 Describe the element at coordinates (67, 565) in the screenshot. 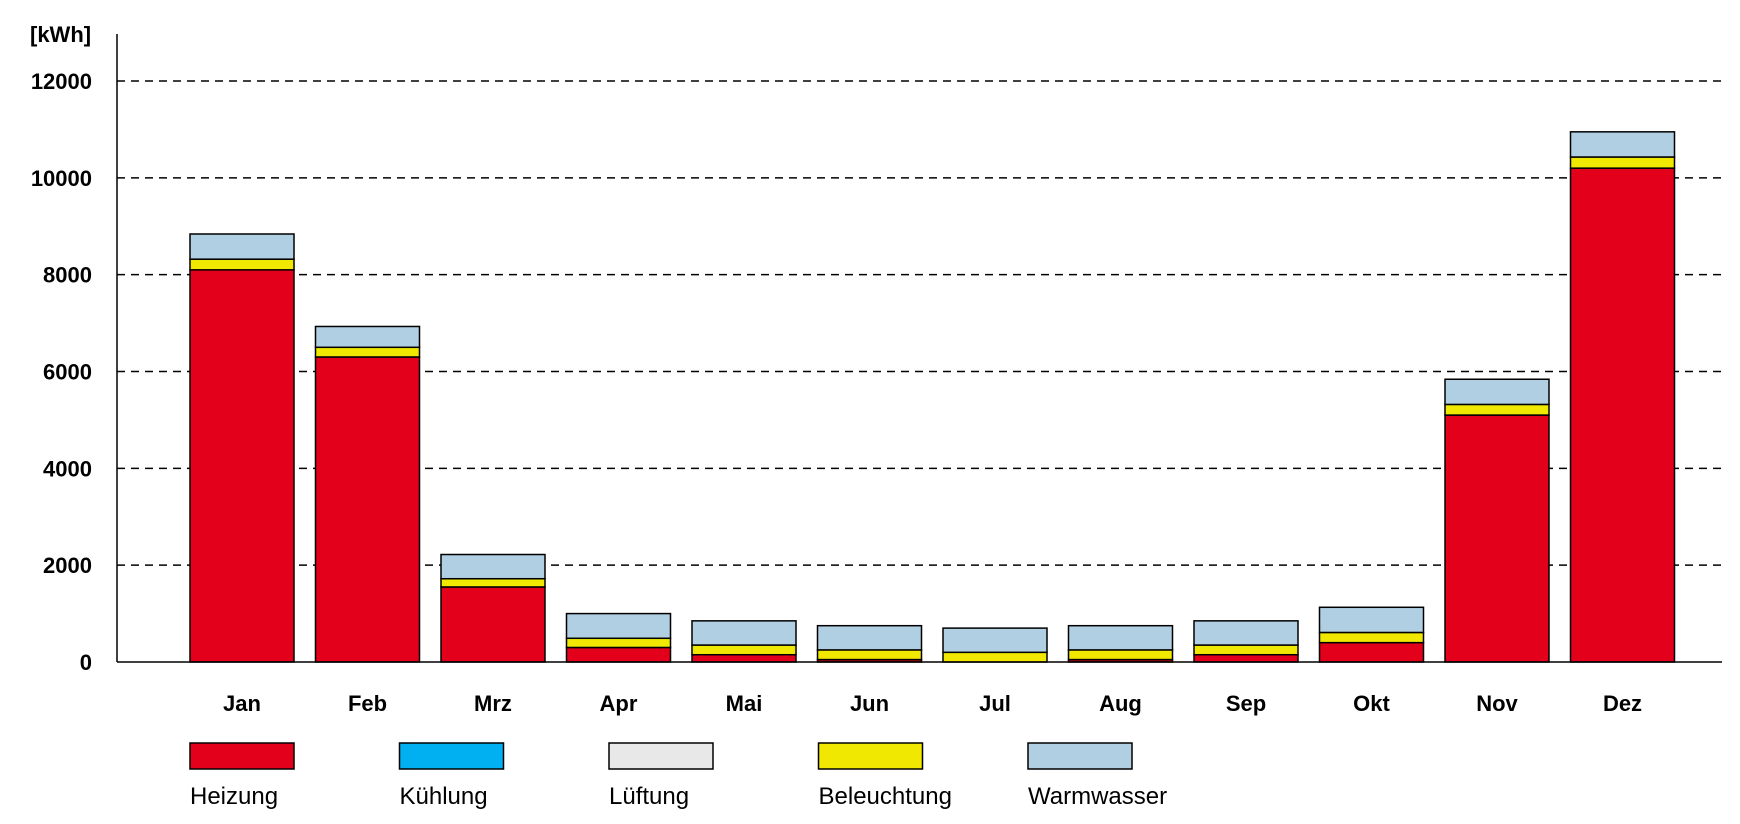

I see `y-tick-label: 2000` at that location.